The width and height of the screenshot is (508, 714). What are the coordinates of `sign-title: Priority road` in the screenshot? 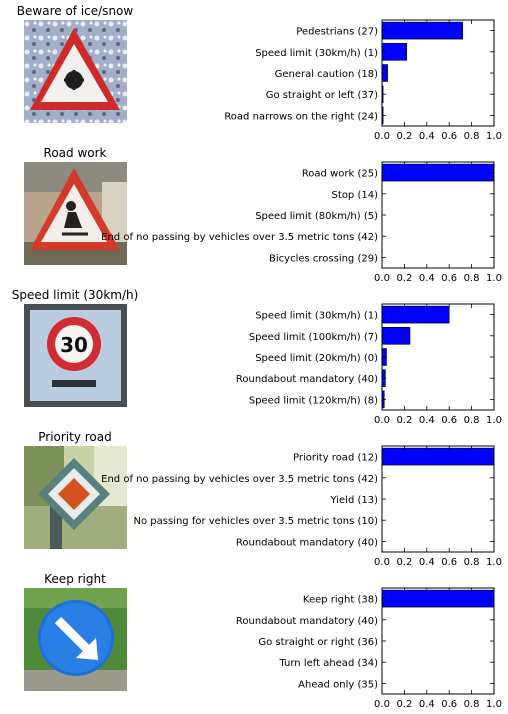 It's located at (75, 437).